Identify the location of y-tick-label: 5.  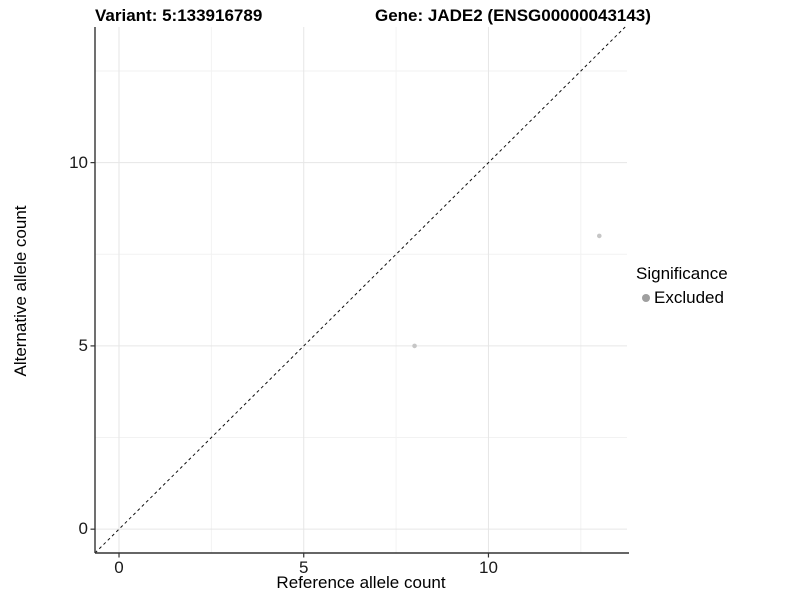
(83, 345).